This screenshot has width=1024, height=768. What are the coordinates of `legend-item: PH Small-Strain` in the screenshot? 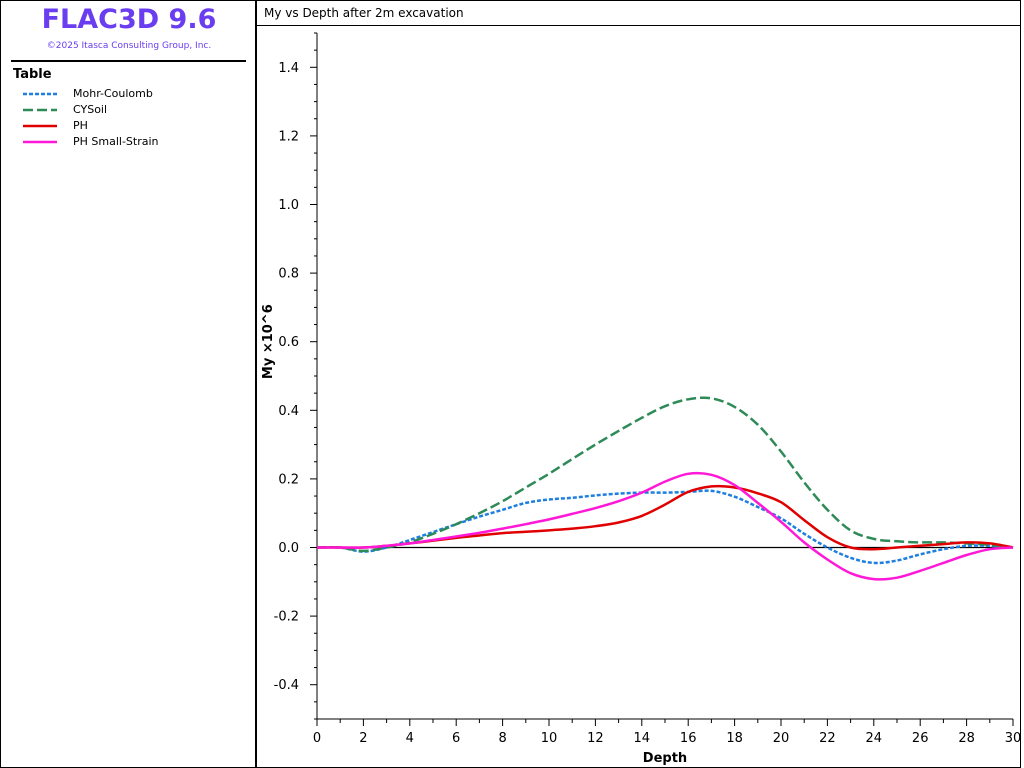 It's located at (131, 143).